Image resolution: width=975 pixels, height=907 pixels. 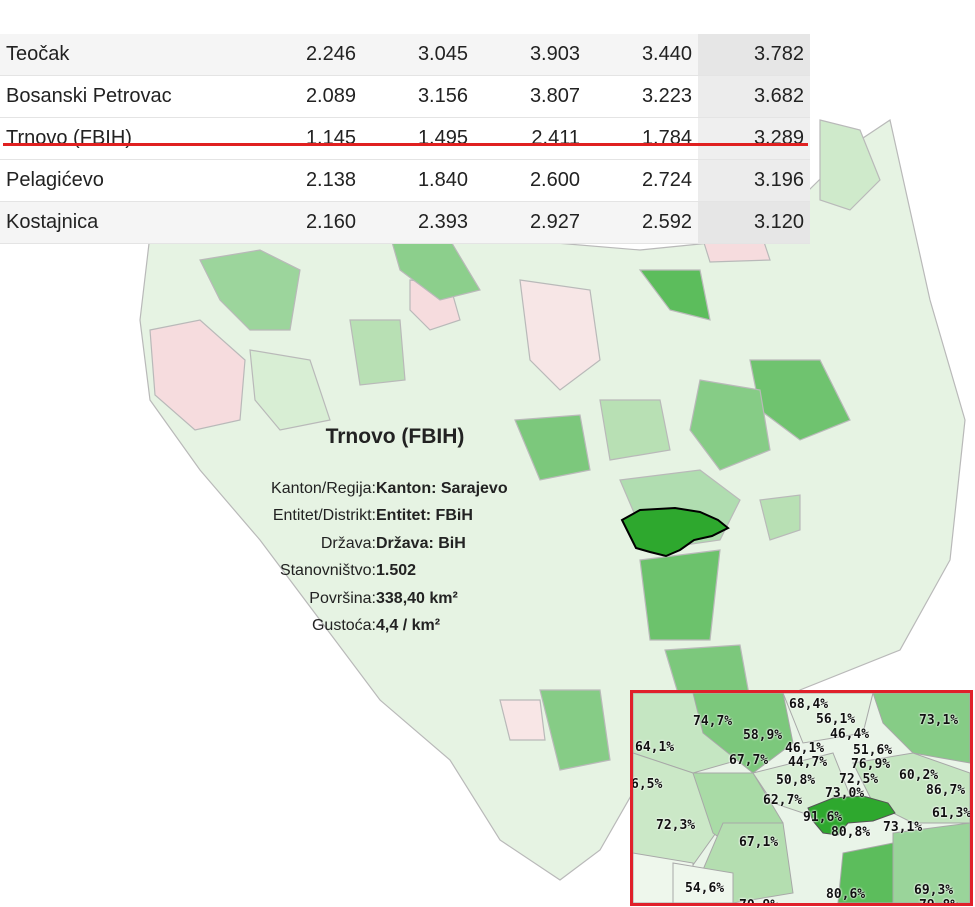 I want to click on info-row-entity: Entitet/Distrikt: Entitet: FBiH, so click(x=395, y=517).